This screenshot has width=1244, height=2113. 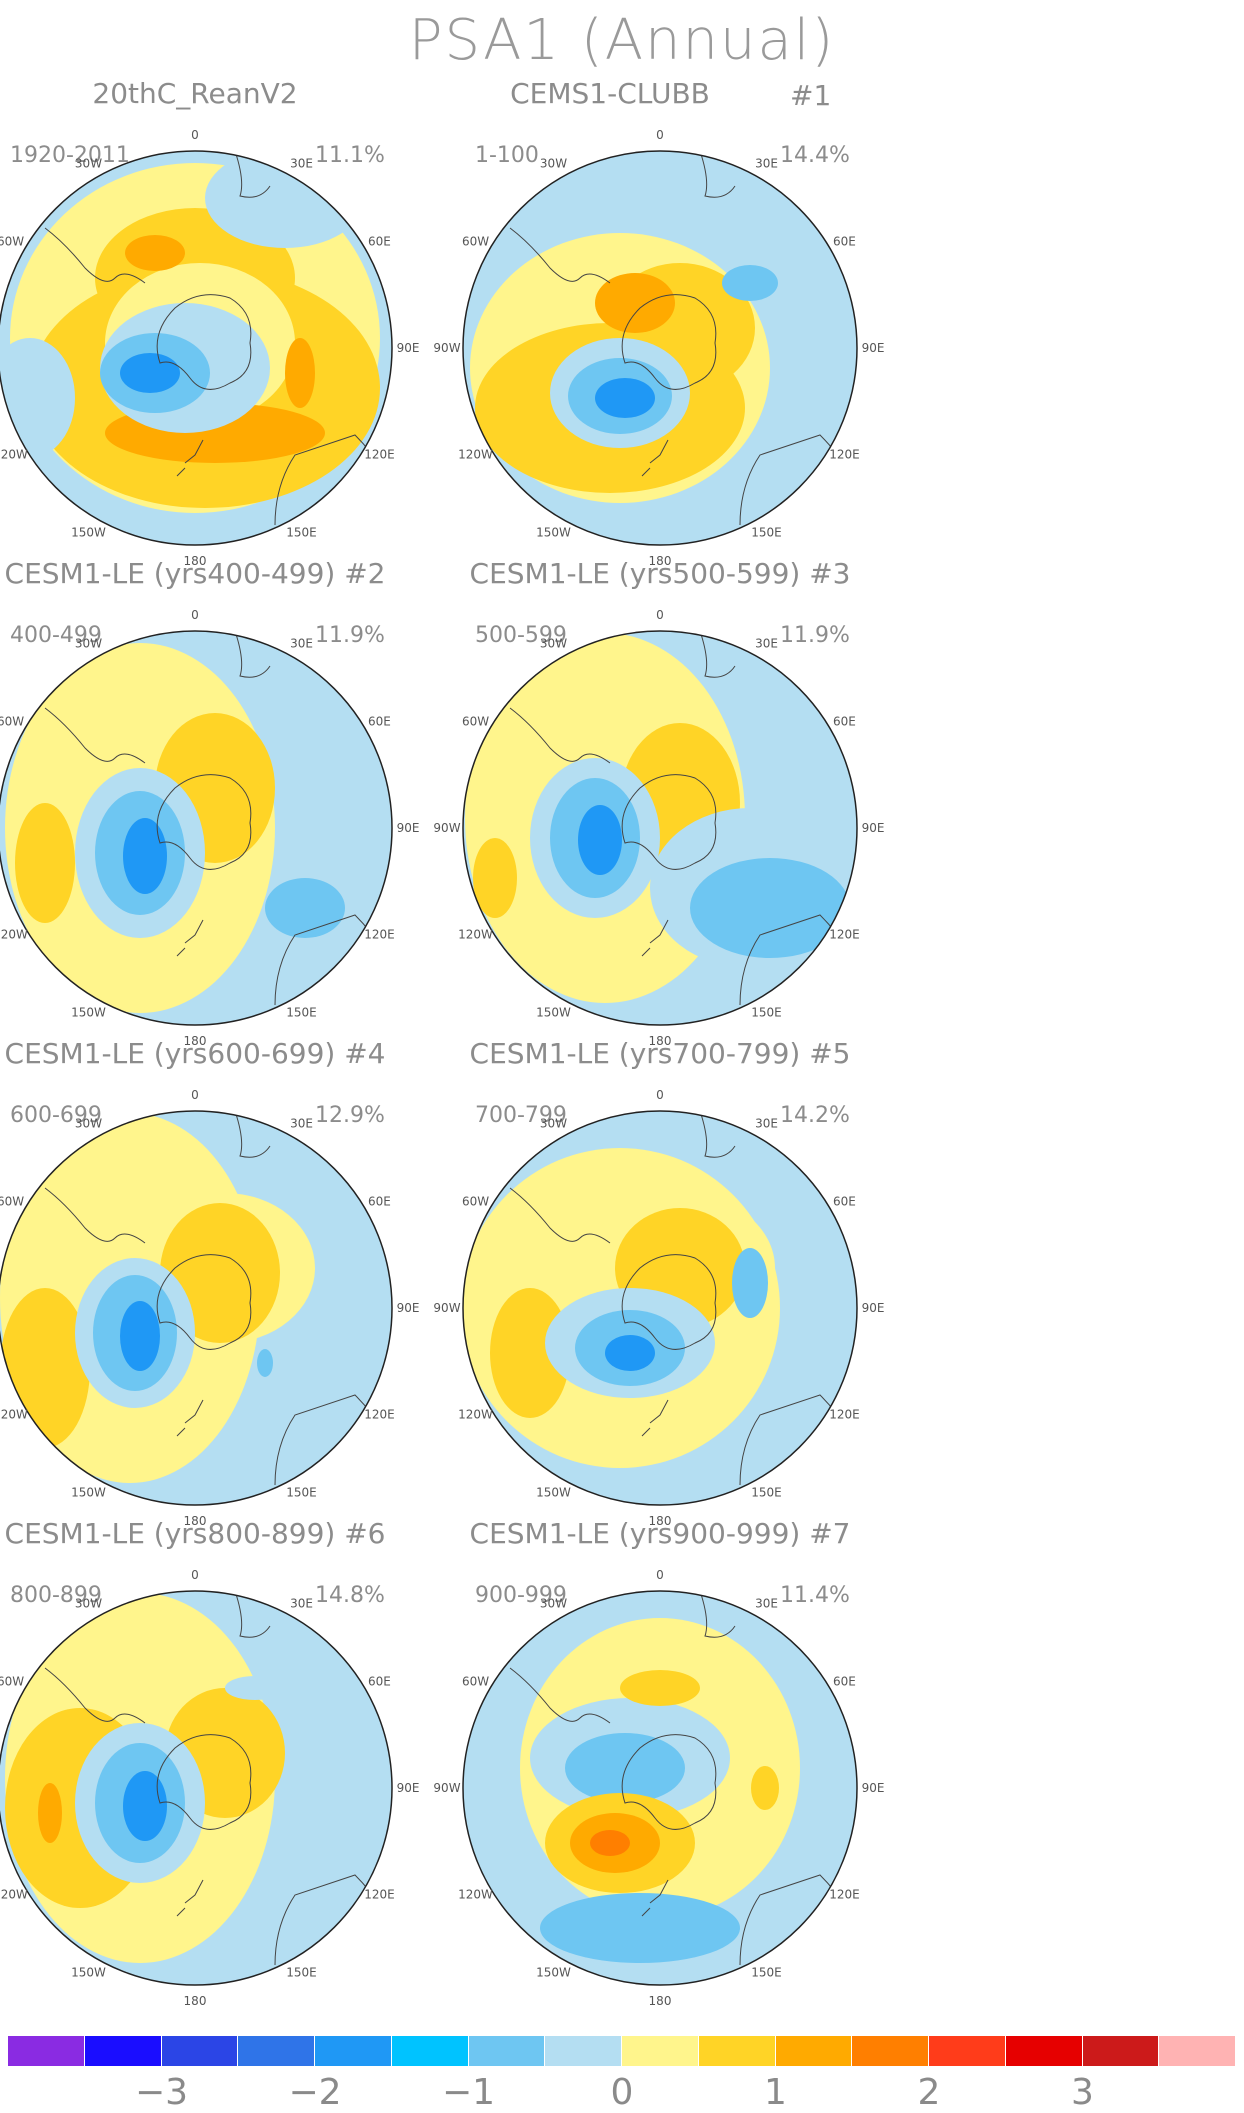 I want to click on panel-variance-pct: 11.4%, so click(x=815, y=1595).